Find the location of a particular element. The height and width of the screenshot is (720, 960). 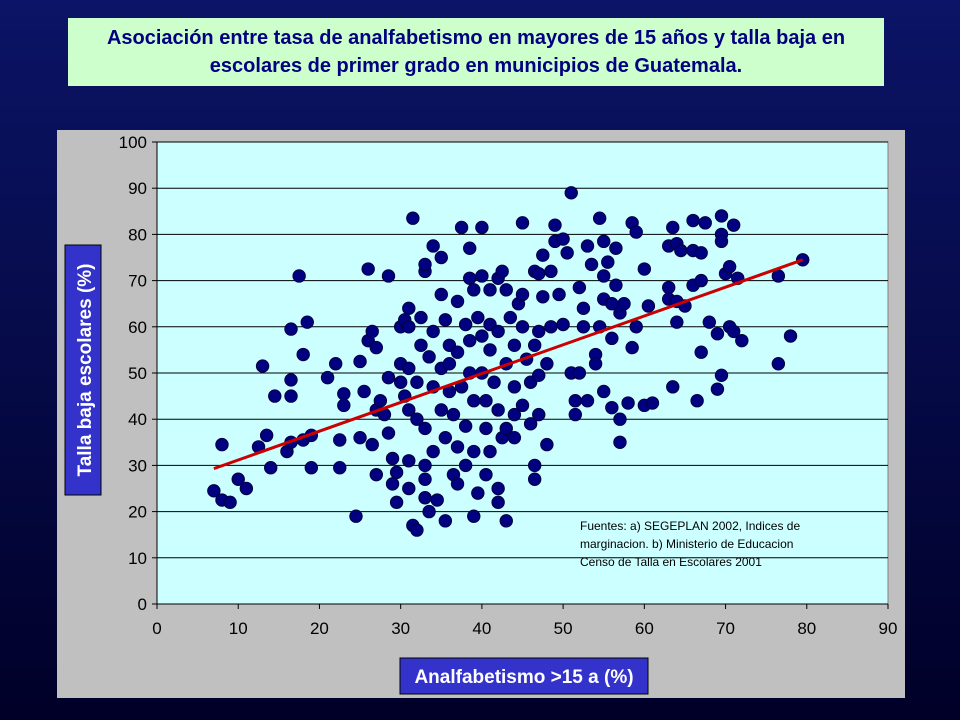

x-tick-label: 30 is located at coordinates (400, 628).